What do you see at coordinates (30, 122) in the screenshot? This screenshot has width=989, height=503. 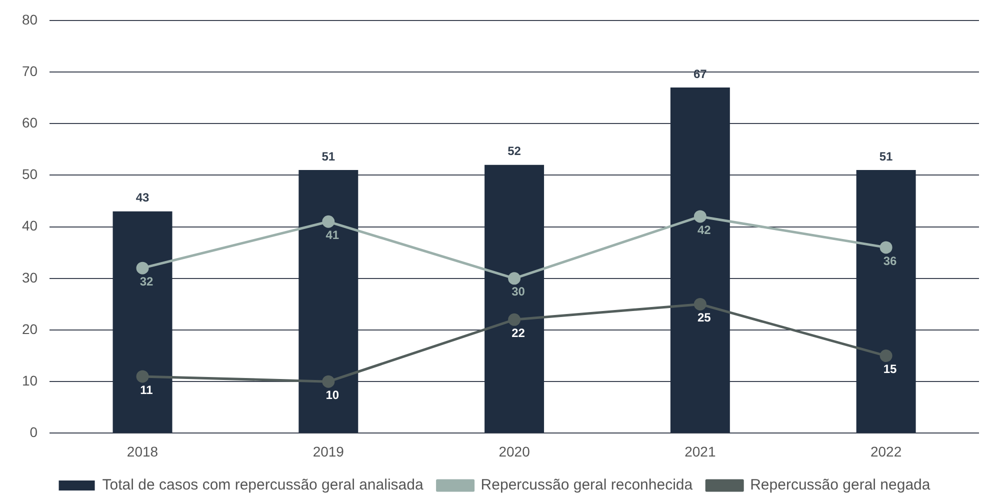 I see `y-tick-label: 60` at bounding box center [30, 122].